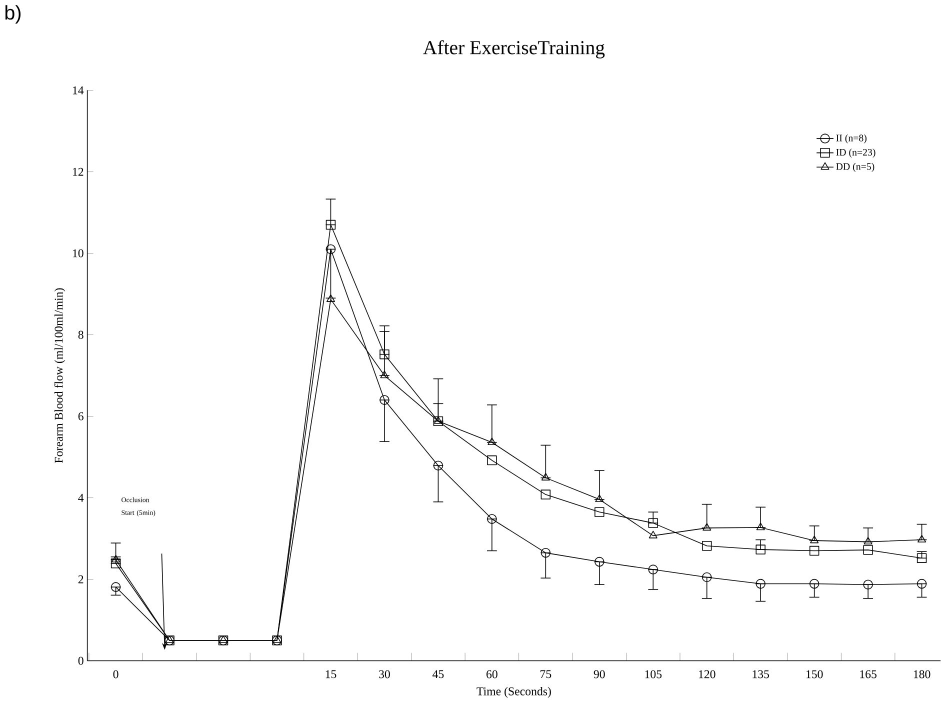 The width and height of the screenshot is (941, 727). I want to click on y-tick-label: 0, so click(81, 660).